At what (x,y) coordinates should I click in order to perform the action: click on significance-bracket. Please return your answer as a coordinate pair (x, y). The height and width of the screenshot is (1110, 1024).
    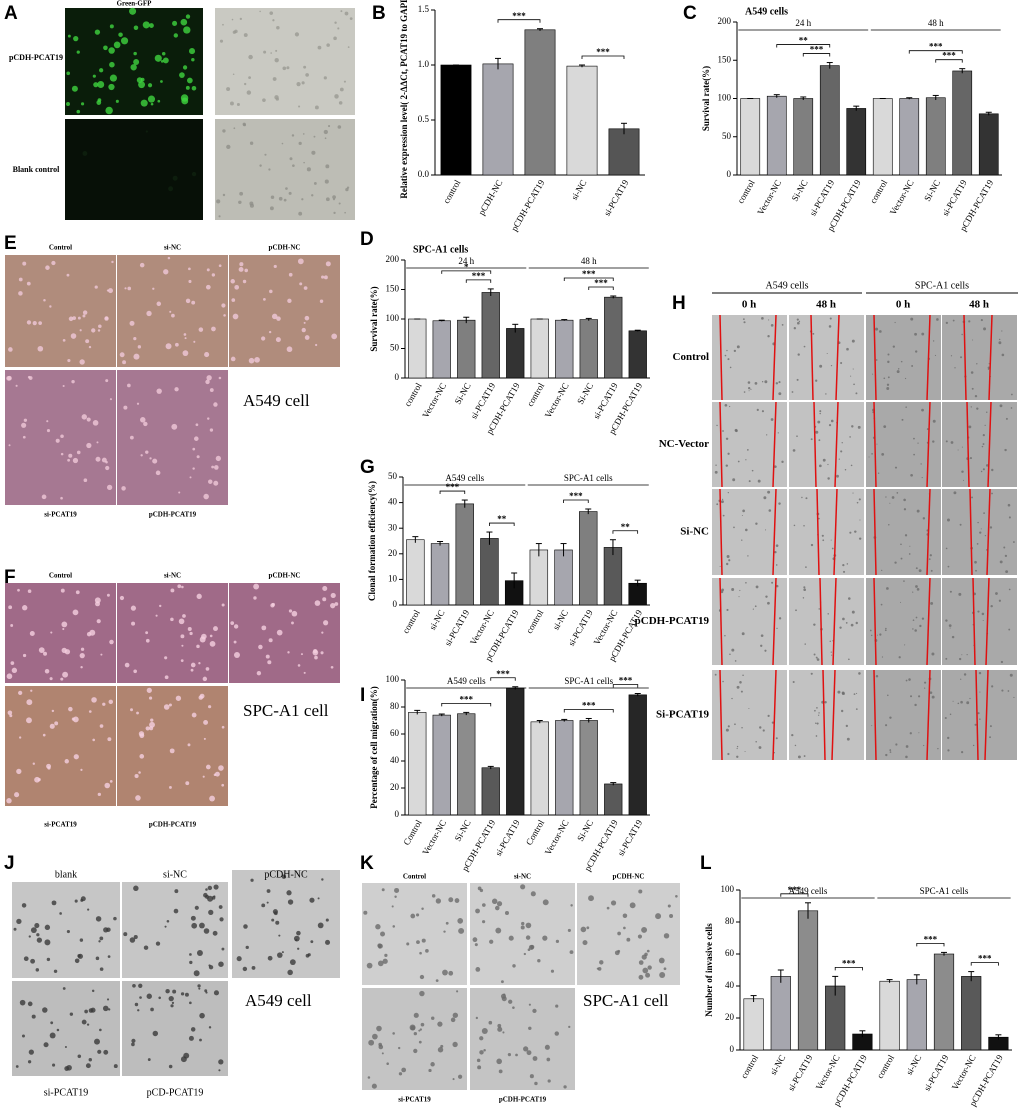
    Looking at the image, I should click on (848, 969).